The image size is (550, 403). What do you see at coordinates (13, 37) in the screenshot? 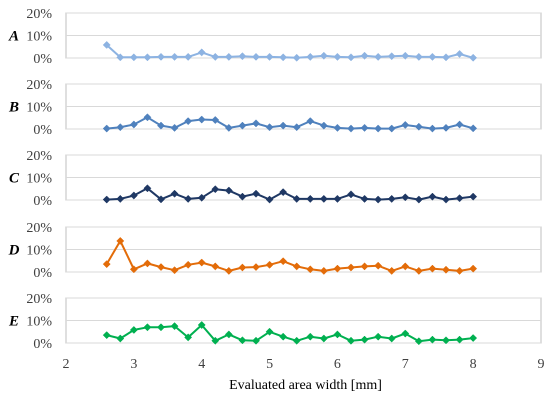
I see `panel-label-A: A` at bounding box center [13, 37].